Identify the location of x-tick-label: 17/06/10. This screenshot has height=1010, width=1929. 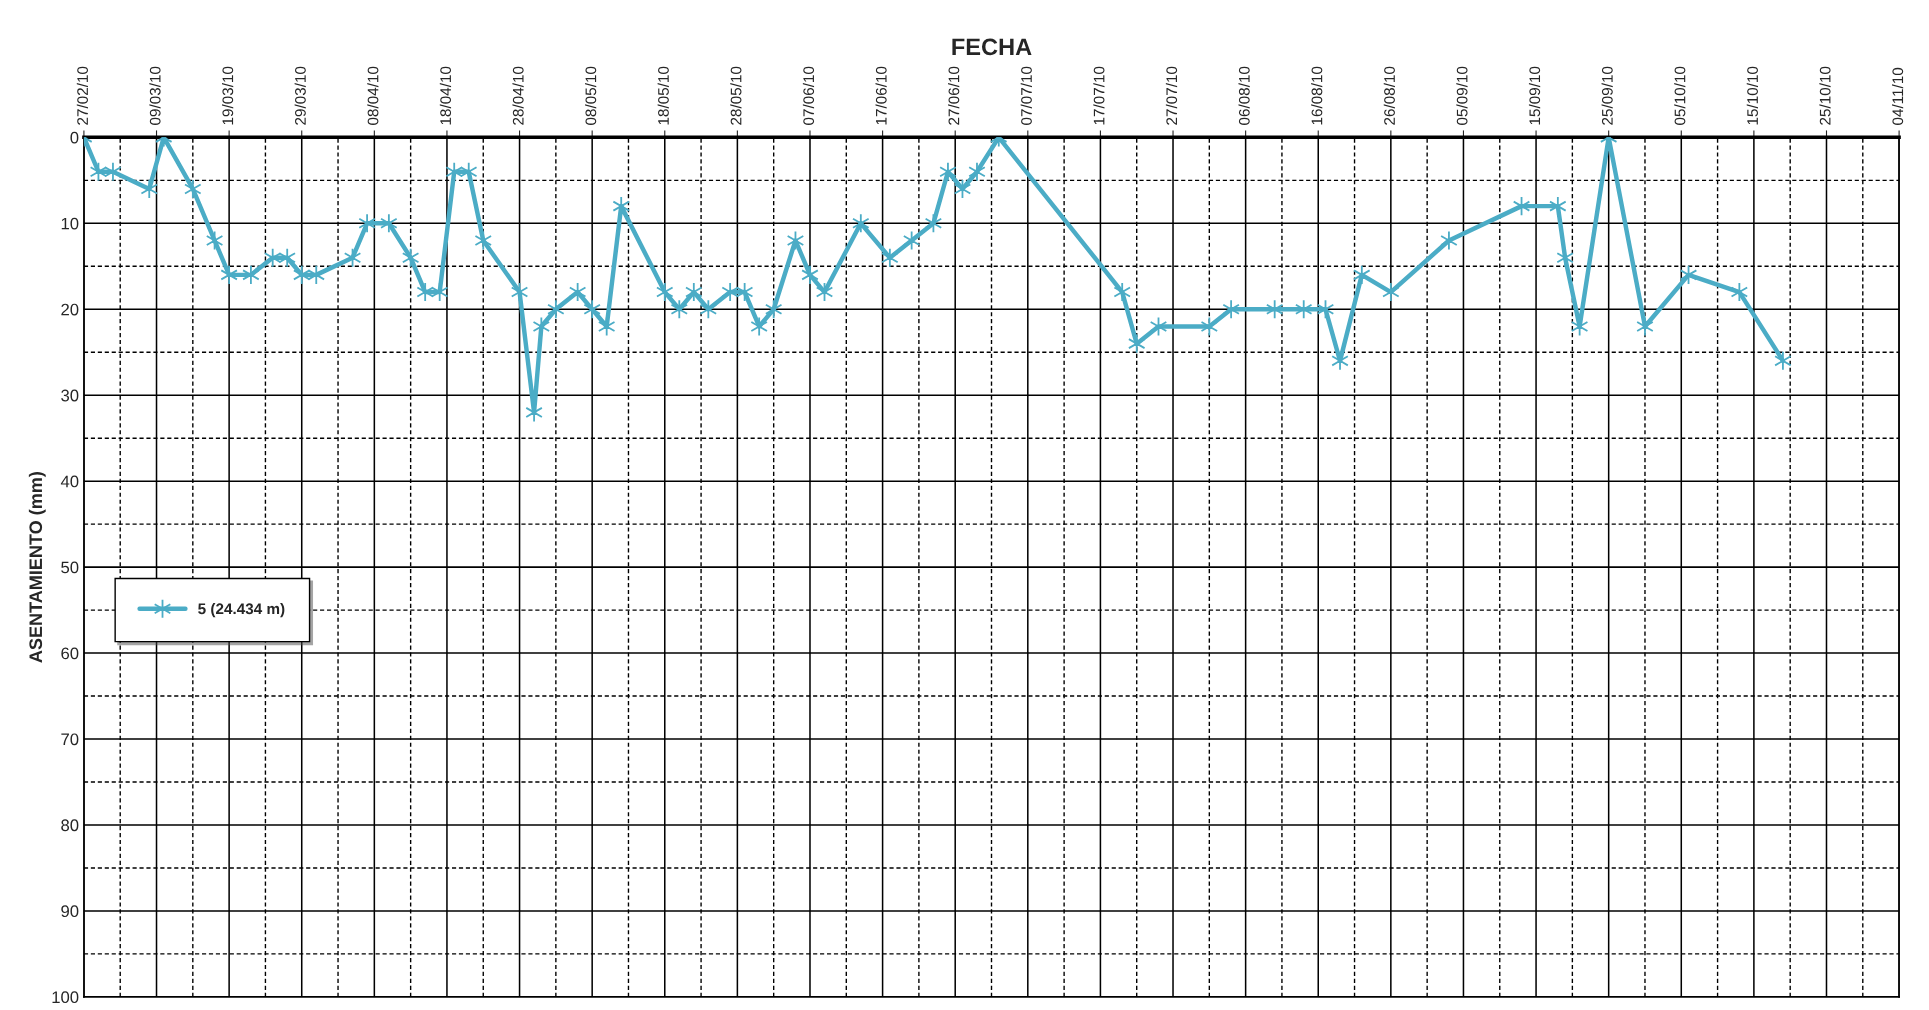
(881, 95).